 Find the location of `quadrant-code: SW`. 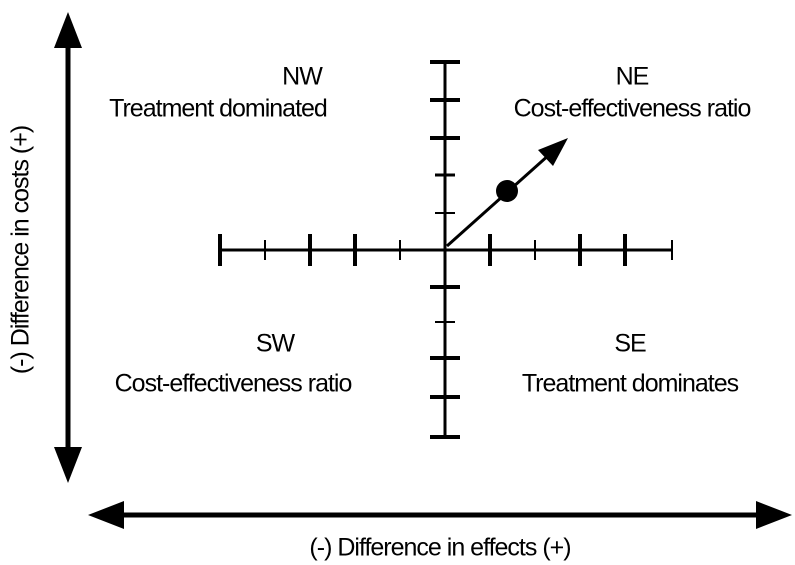

quadrant-code: SW is located at coordinates (276, 344).